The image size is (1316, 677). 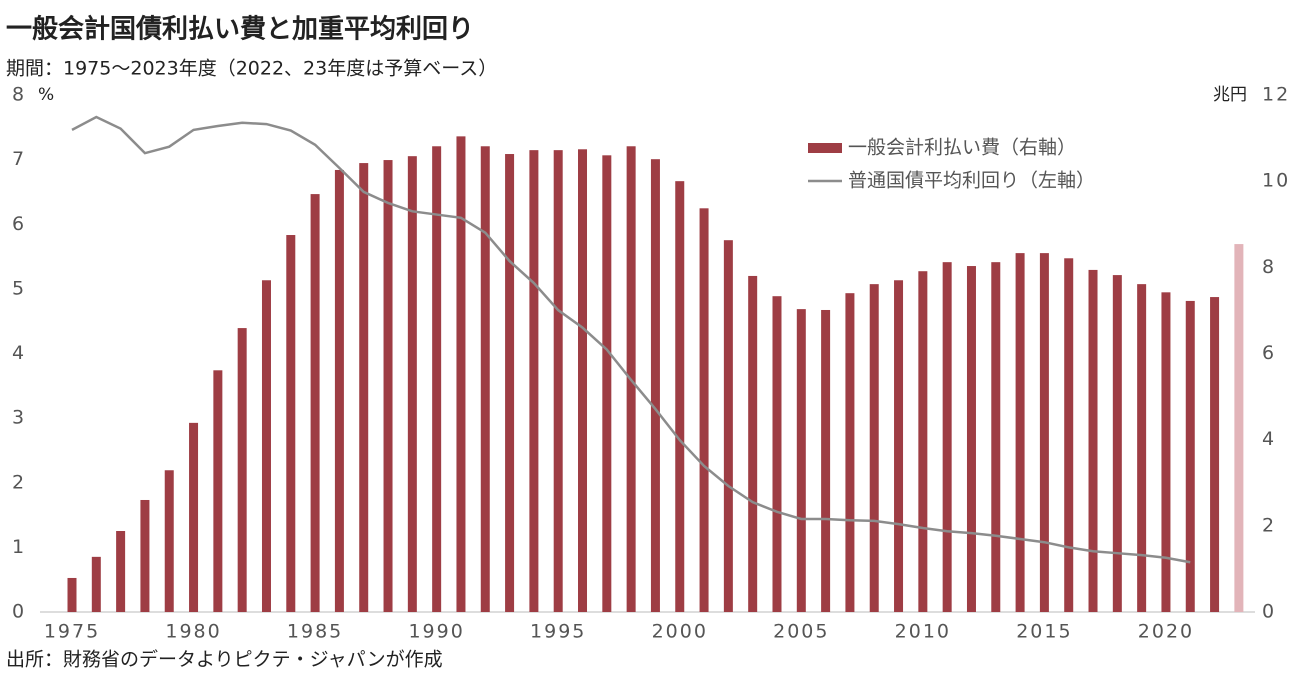 What do you see at coordinates (224, 660) in the screenshot?
I see `source: 出所：財務省のデータよりピクテ・ジャパンが作成` at bounding box center [224, 660].